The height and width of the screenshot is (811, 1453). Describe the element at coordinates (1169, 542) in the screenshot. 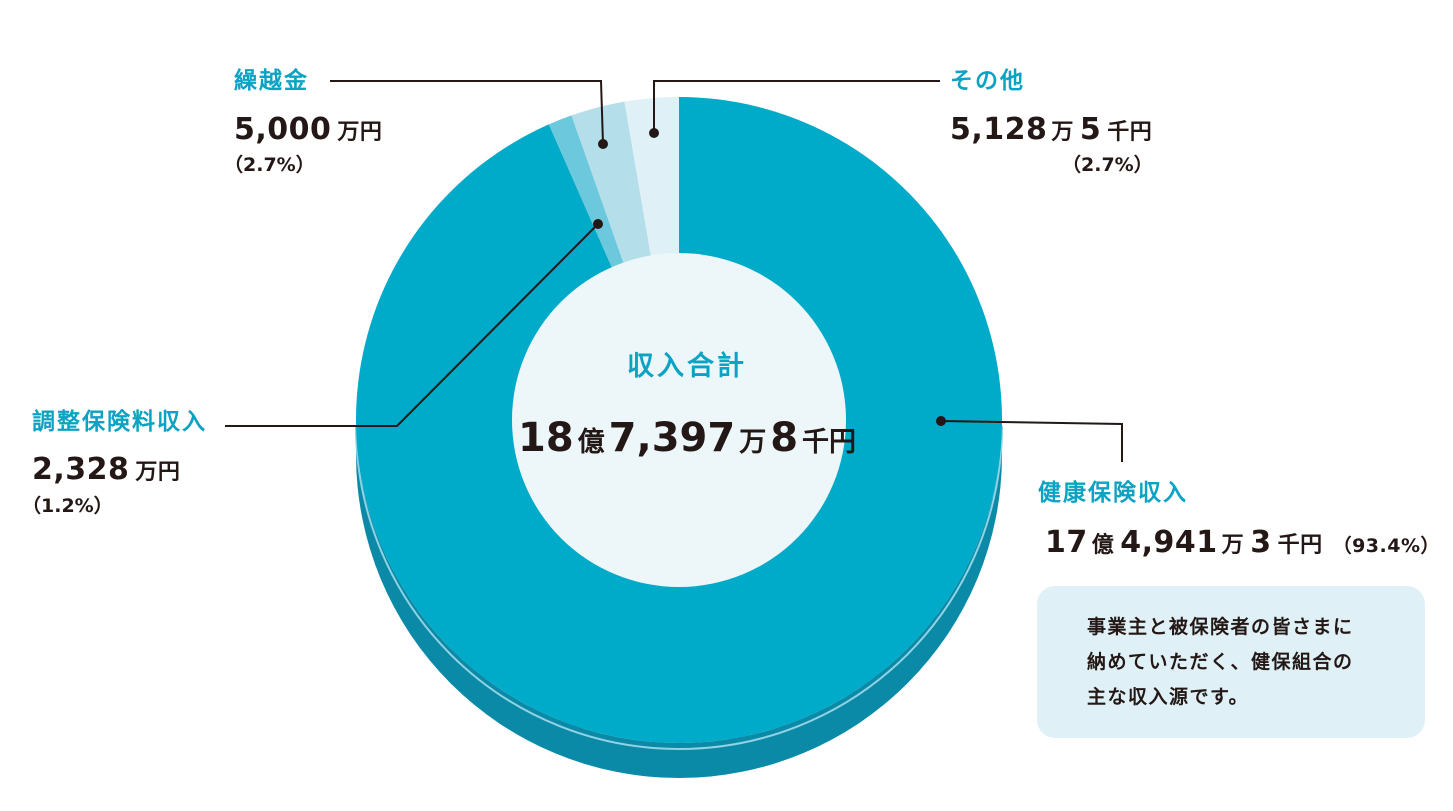

I see `health-man-value: 4,941` at that location.